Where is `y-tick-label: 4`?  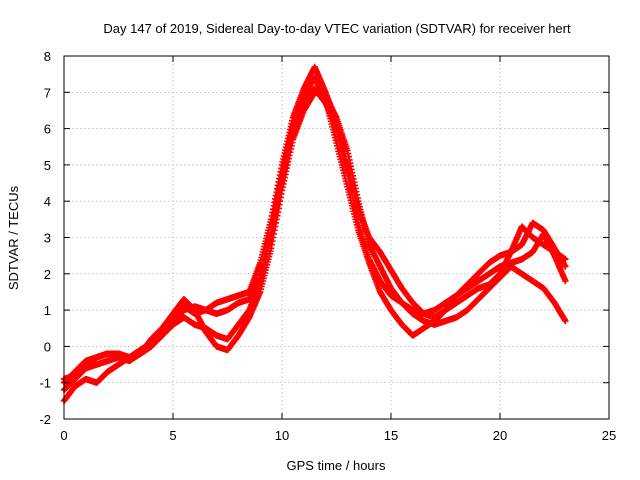 y-tick-label: 4 is located at coordinates (47, 201).